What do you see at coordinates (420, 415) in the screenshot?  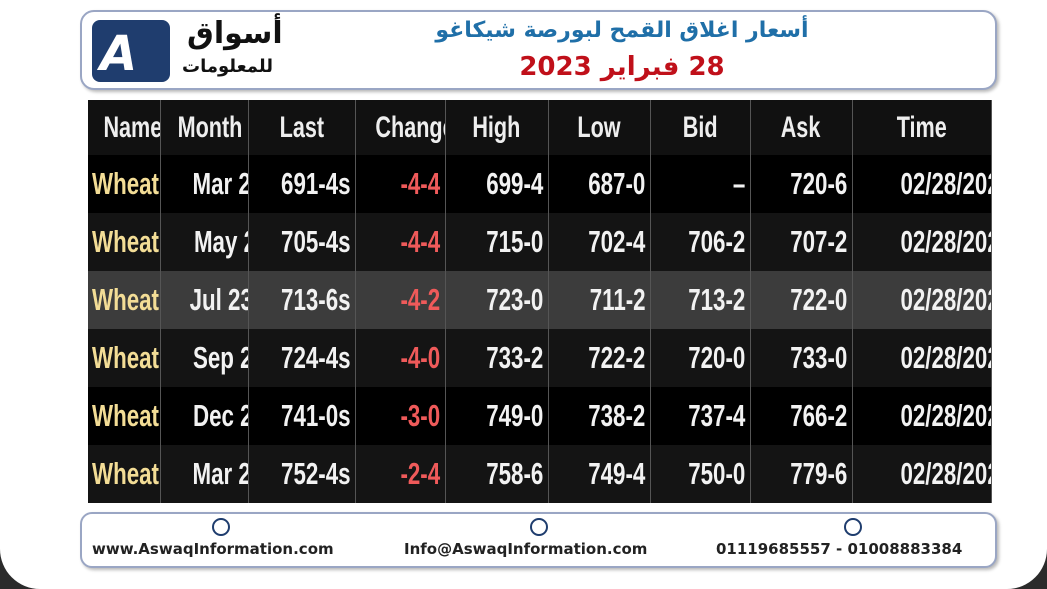 I see `cell-text: -3-0` at bounding box center [420, 415].